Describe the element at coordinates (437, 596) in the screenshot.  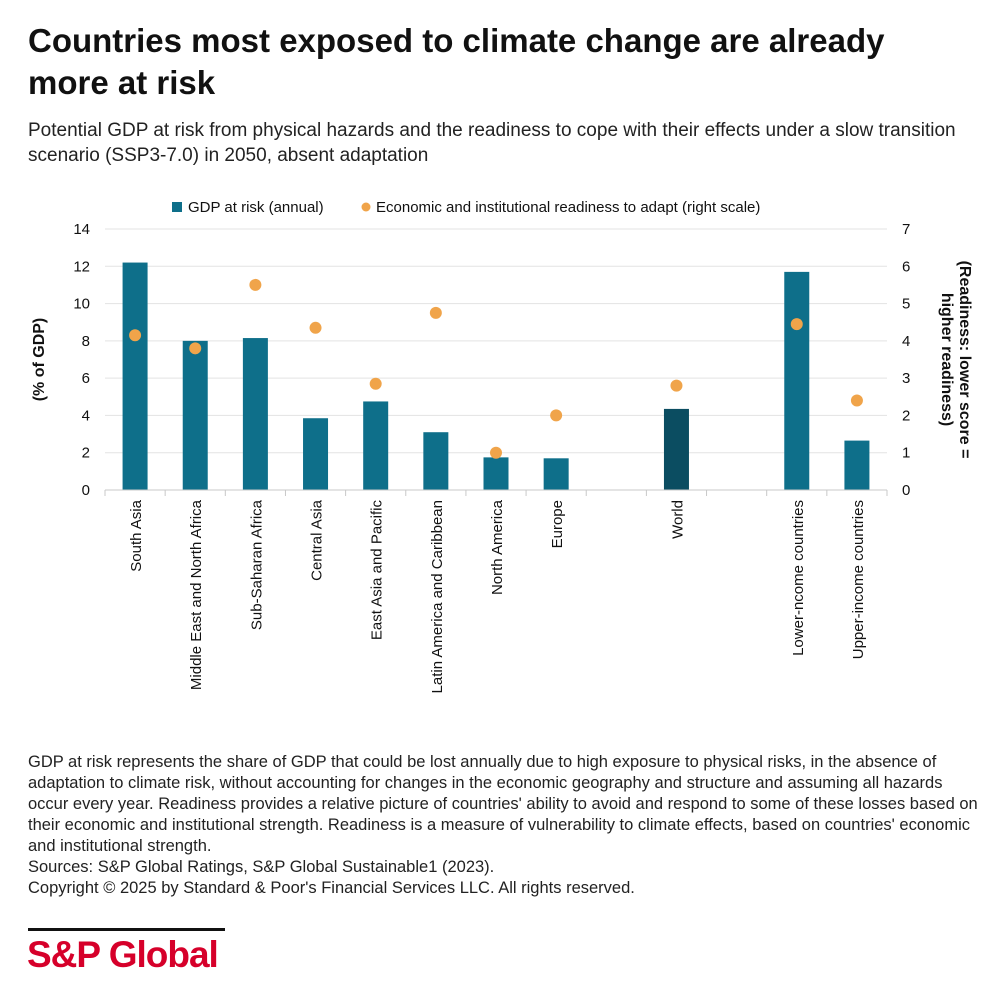
I see `x-tick-label: Latin America and Caribbean` at that location.